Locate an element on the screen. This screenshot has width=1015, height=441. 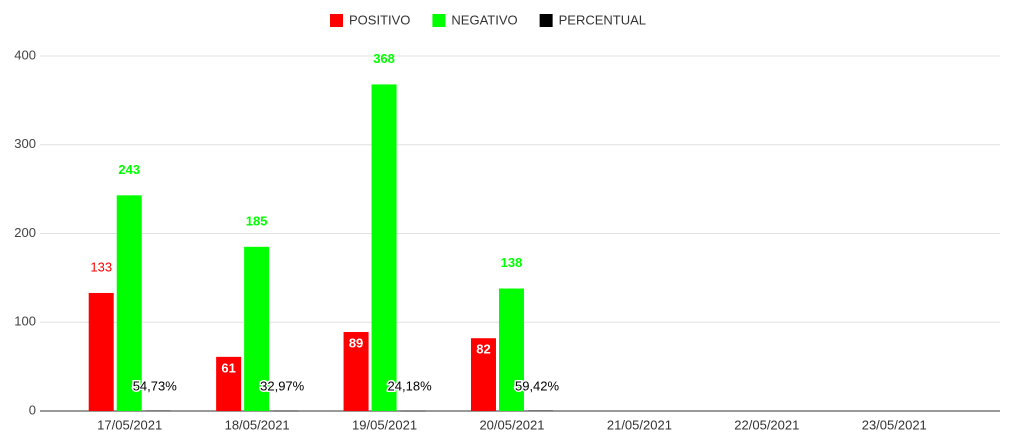
y-tick-label: 300 is located at coordinates (25, 143).